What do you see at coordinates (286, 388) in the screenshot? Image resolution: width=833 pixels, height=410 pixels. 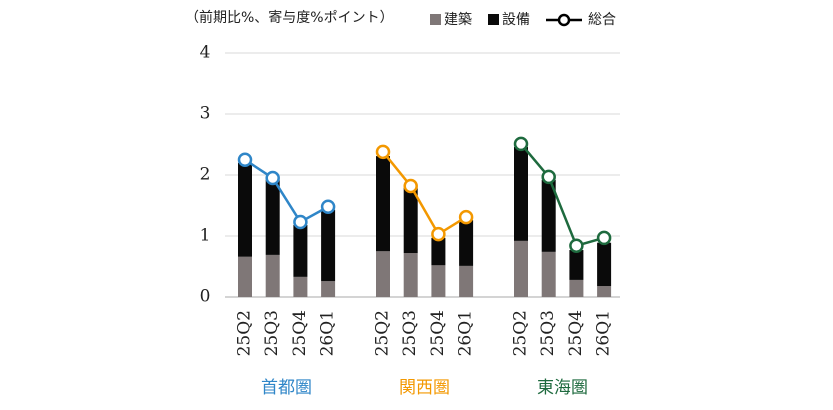 I see `group-label: 首都圏` at bounding box center [286, 388].